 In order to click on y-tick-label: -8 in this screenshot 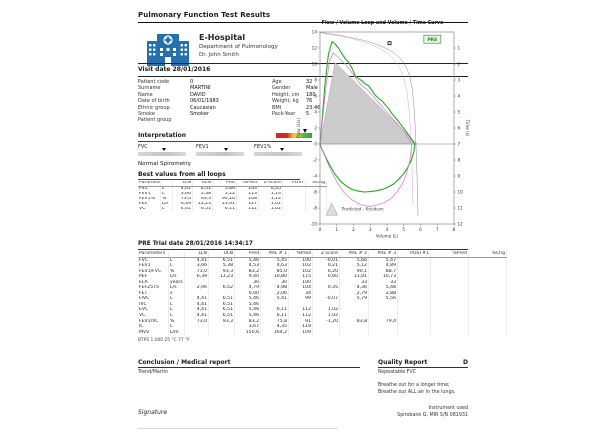, I will do `click(315, 208)`.